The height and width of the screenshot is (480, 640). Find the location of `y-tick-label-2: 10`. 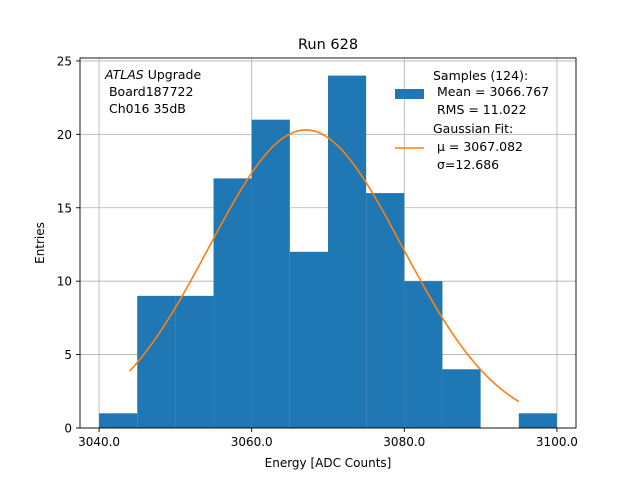

y-tick-label-2: 10 is located at coordinates (64, 282).